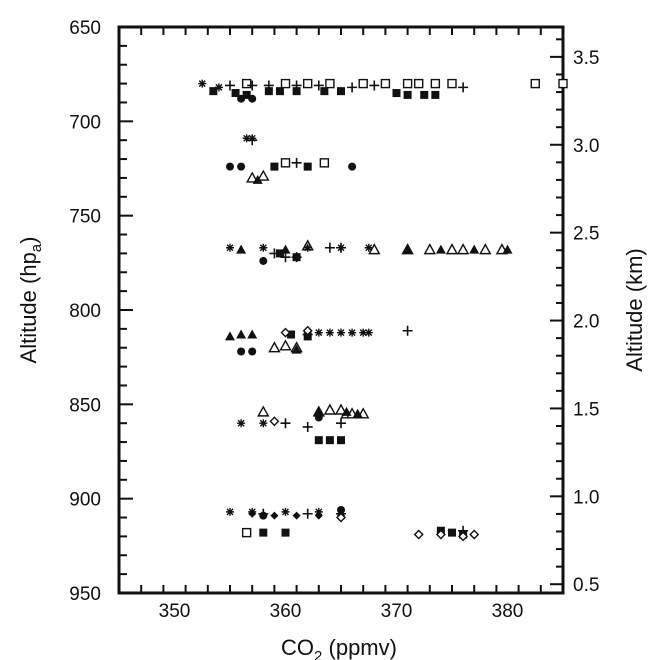 This screenshot has height=660, width=649. What do you see at coordinates (175, 611) in the screenshot?
I see `x-tick-label: 350` at bounding box center [175, 611].